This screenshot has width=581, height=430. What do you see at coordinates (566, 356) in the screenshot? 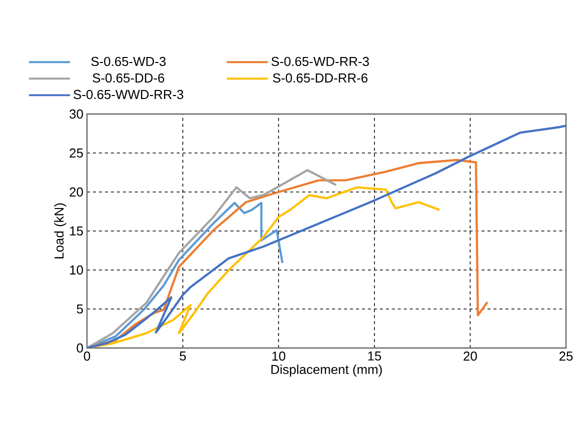
I see `x-tick-label: 25` at bounding box center [566, 356].